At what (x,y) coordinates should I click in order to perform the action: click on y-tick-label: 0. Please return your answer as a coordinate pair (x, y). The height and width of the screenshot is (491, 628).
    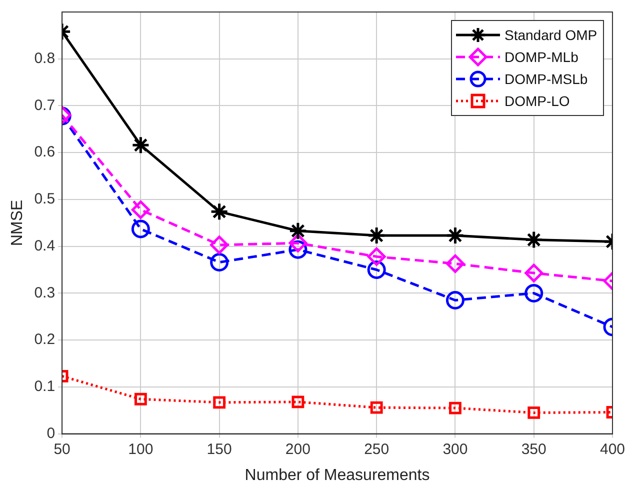
    Looking at the image, I should click on (51, 433).